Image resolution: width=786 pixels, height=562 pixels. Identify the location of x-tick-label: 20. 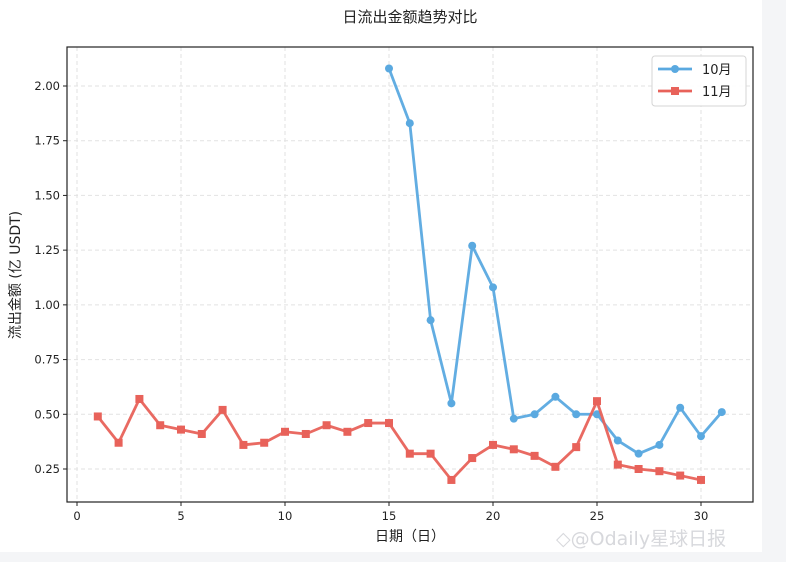
(493, 516).